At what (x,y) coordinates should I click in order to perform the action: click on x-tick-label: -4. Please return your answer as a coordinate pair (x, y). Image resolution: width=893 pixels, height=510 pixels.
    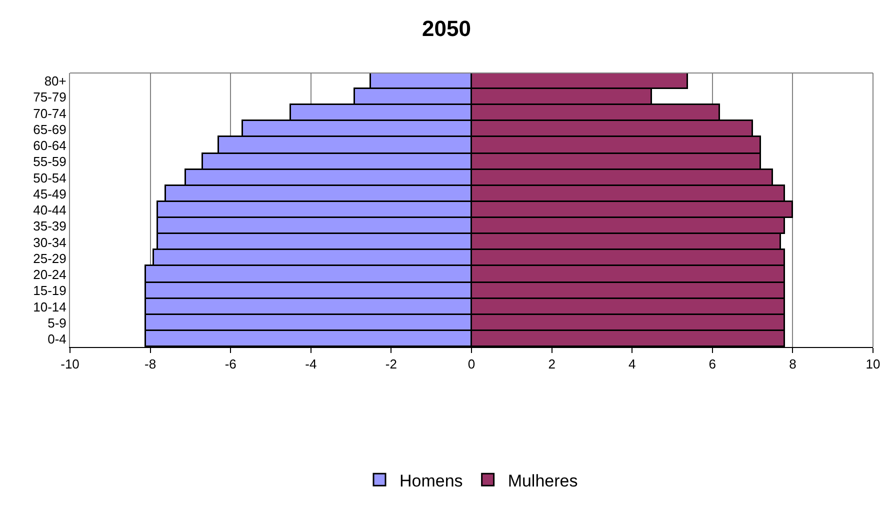
    Looking at the image, I should click on (311, 364).